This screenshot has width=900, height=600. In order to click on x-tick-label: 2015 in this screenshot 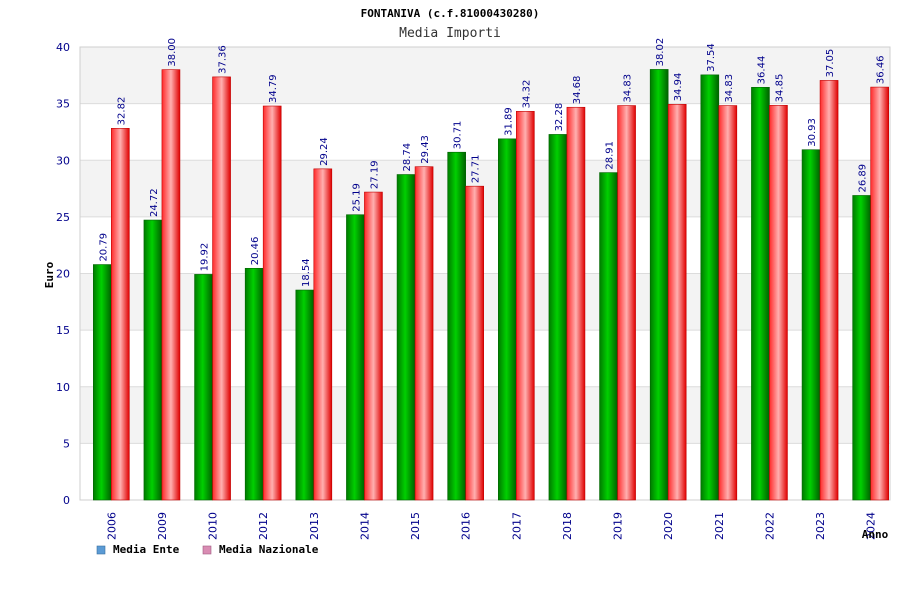, I will do `click(415, 526)`.